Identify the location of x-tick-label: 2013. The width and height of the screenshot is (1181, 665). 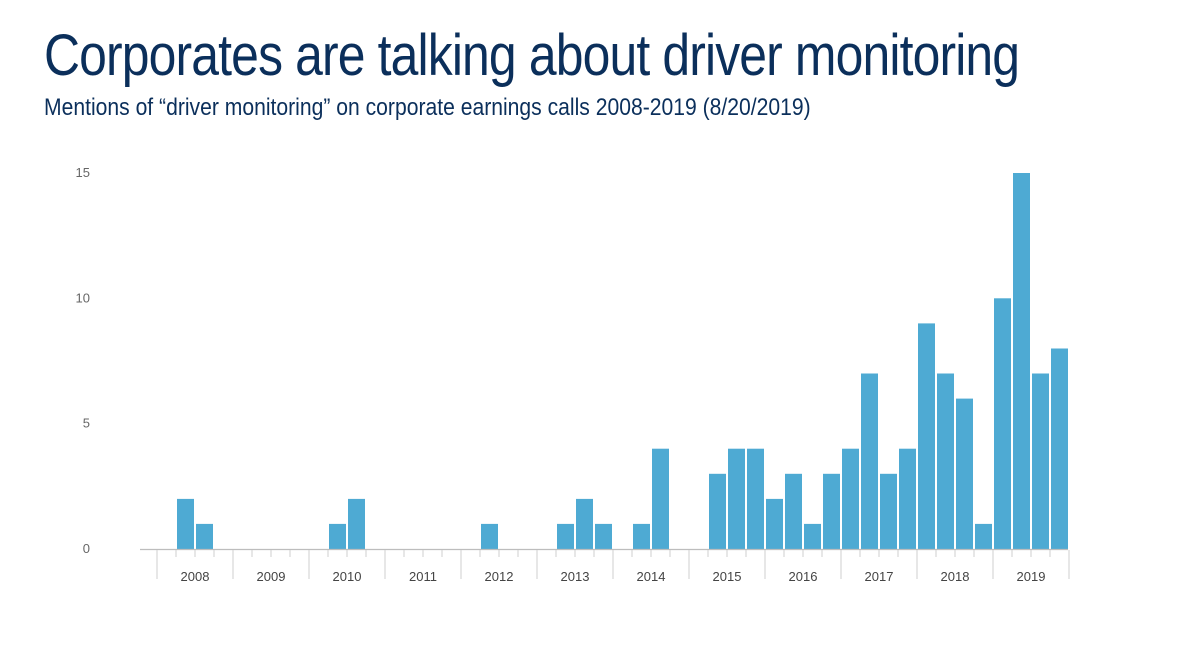
(575, 576).